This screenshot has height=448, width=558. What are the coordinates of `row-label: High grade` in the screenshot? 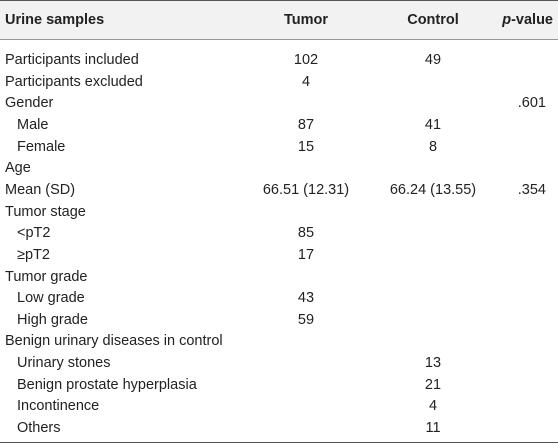 It's located at (52, 319).